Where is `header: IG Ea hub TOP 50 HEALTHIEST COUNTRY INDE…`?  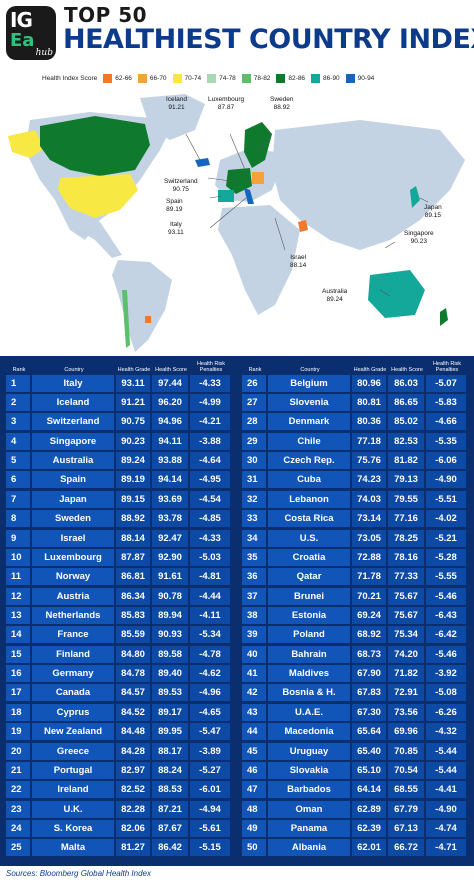 header: IG Ea hub TOP 50 HEALTHIEST COUNTRY INDE… is located at coordinates (237, 33).